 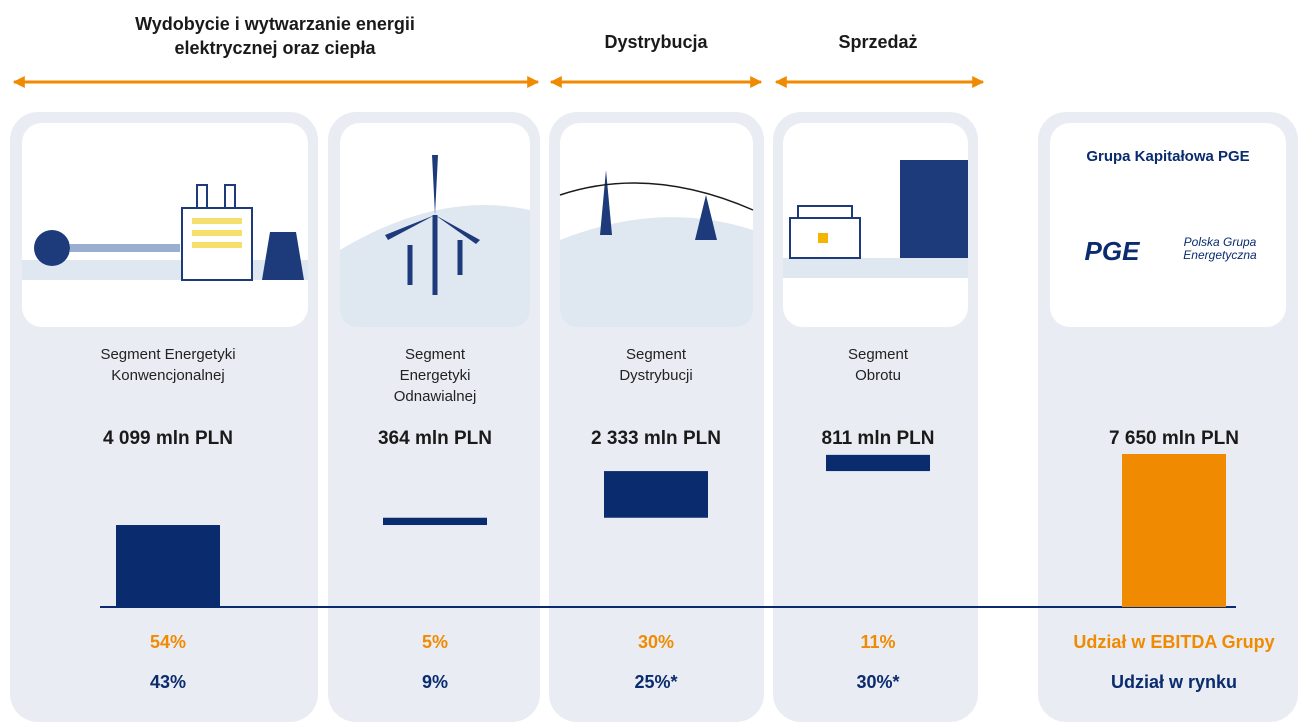 What do you see at coordinates (1220, 248) in the screenshot?
I see `logo-name: Polska Grupa Energetyczna` at bounding box center [1220, 248].